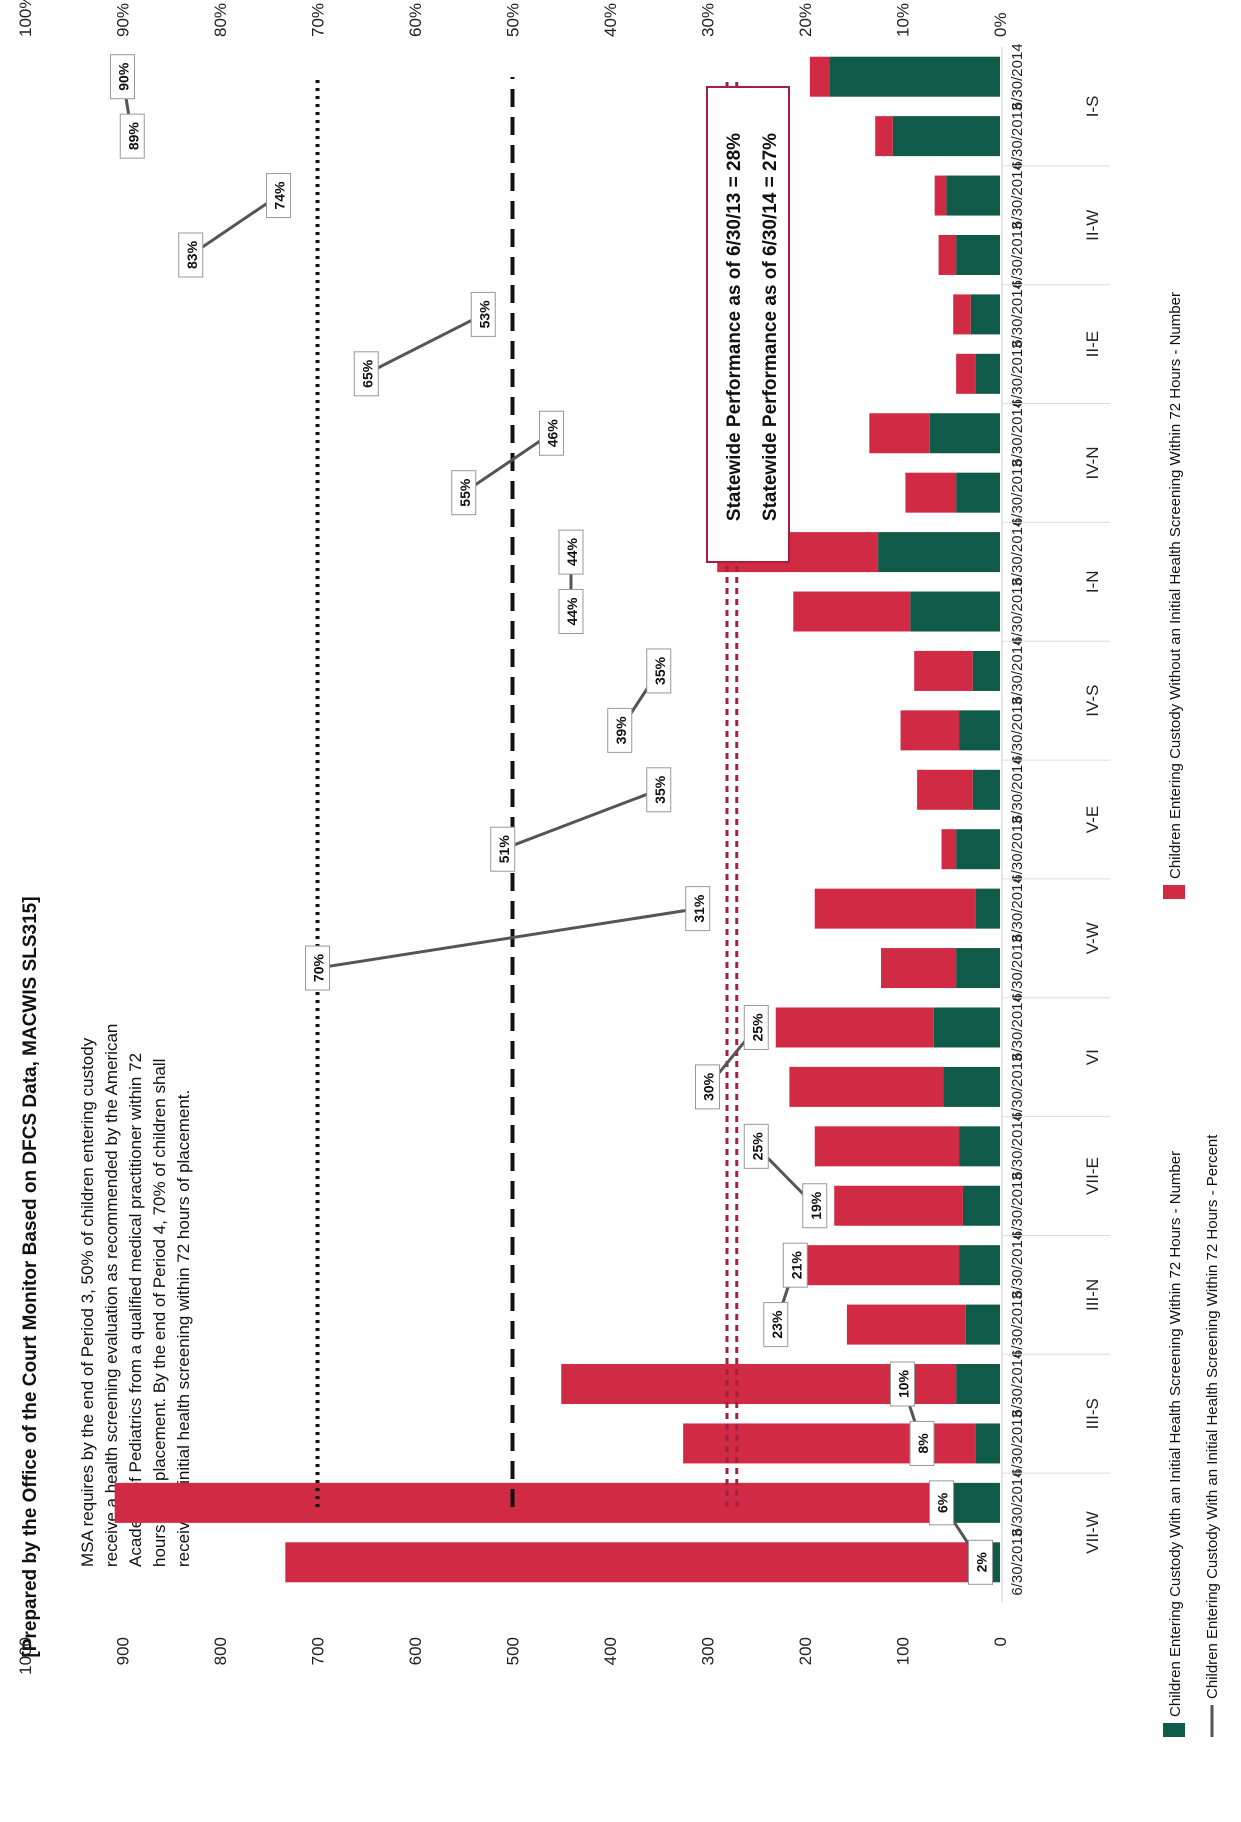 This screenshot has width=1241, height=1822. Describe the element at coordinates (1092, 819) in the screenshot. I see `region-label: V-E` at that location.